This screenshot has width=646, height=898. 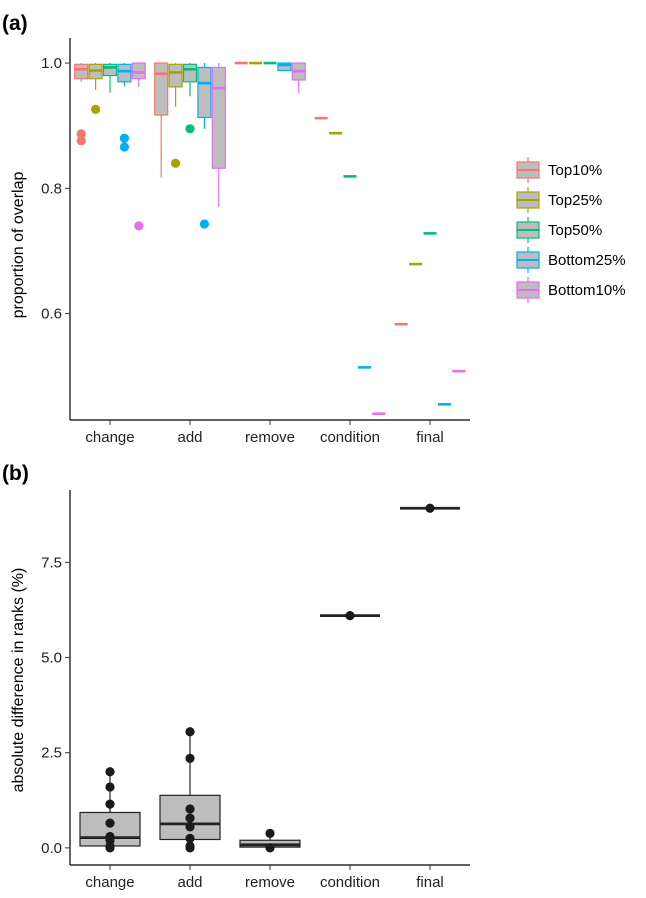 I want to click on panel-a-x-tick-label-final: final, so click(x=430, y=437).